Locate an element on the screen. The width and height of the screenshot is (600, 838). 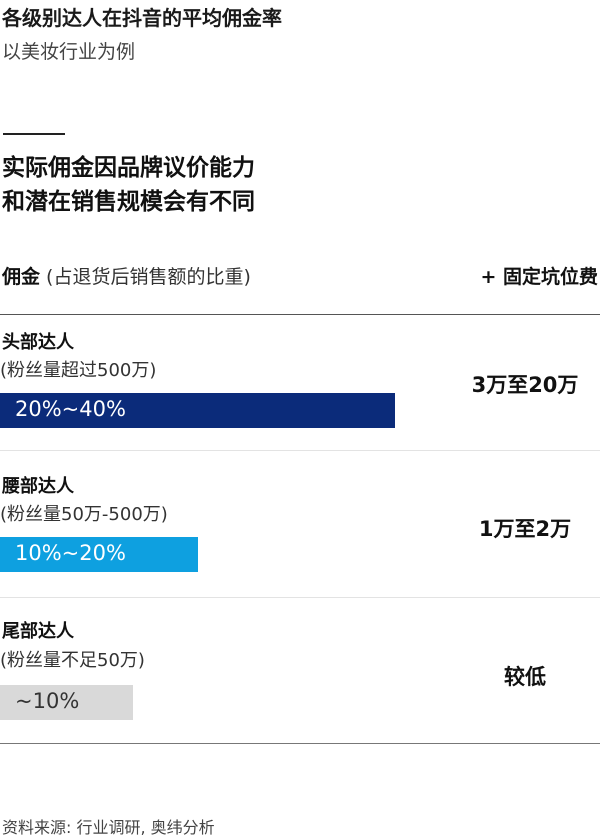
commission-bar: ~10% is located at coordinates (66, 702).